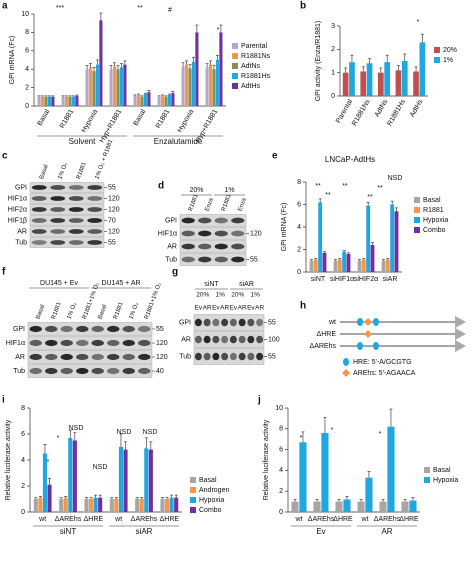 This screenshot has width=474, height=565. I want to click on lane-label: 1% O₂, so click(63, 170).